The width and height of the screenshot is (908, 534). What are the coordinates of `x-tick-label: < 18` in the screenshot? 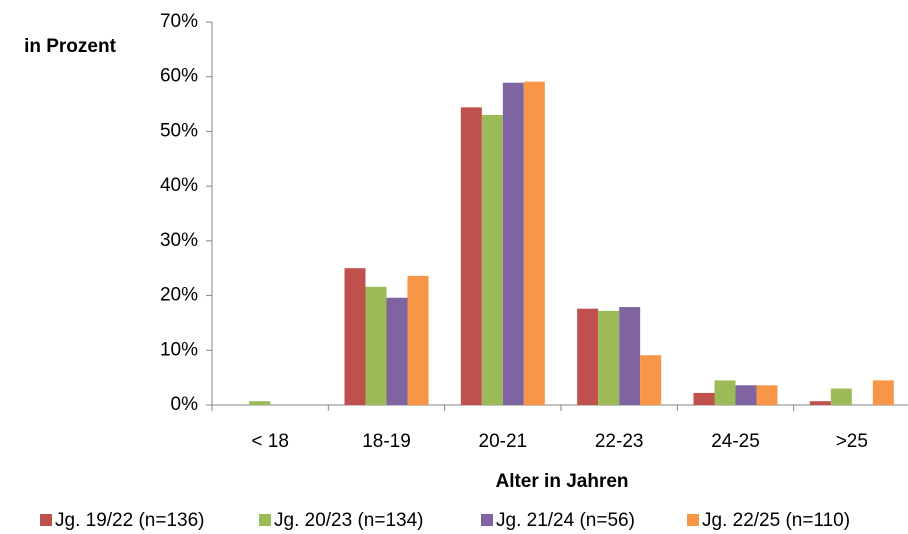 It's located at (270, 441).